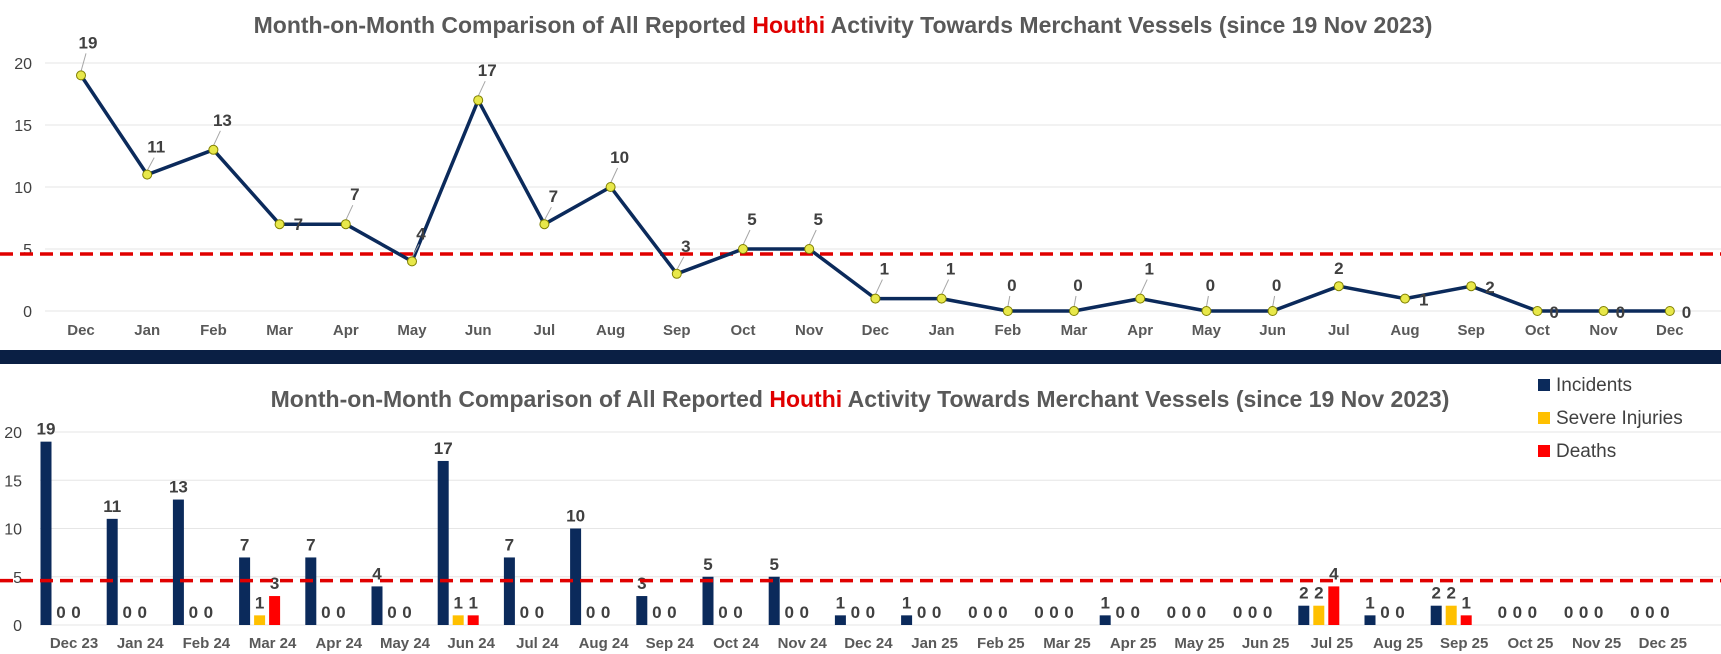  What do you see at coordinates (13, 530) in the screenshot?
I see `bar-chart-y-tick-label: 10` at bounding box center [13, 530].